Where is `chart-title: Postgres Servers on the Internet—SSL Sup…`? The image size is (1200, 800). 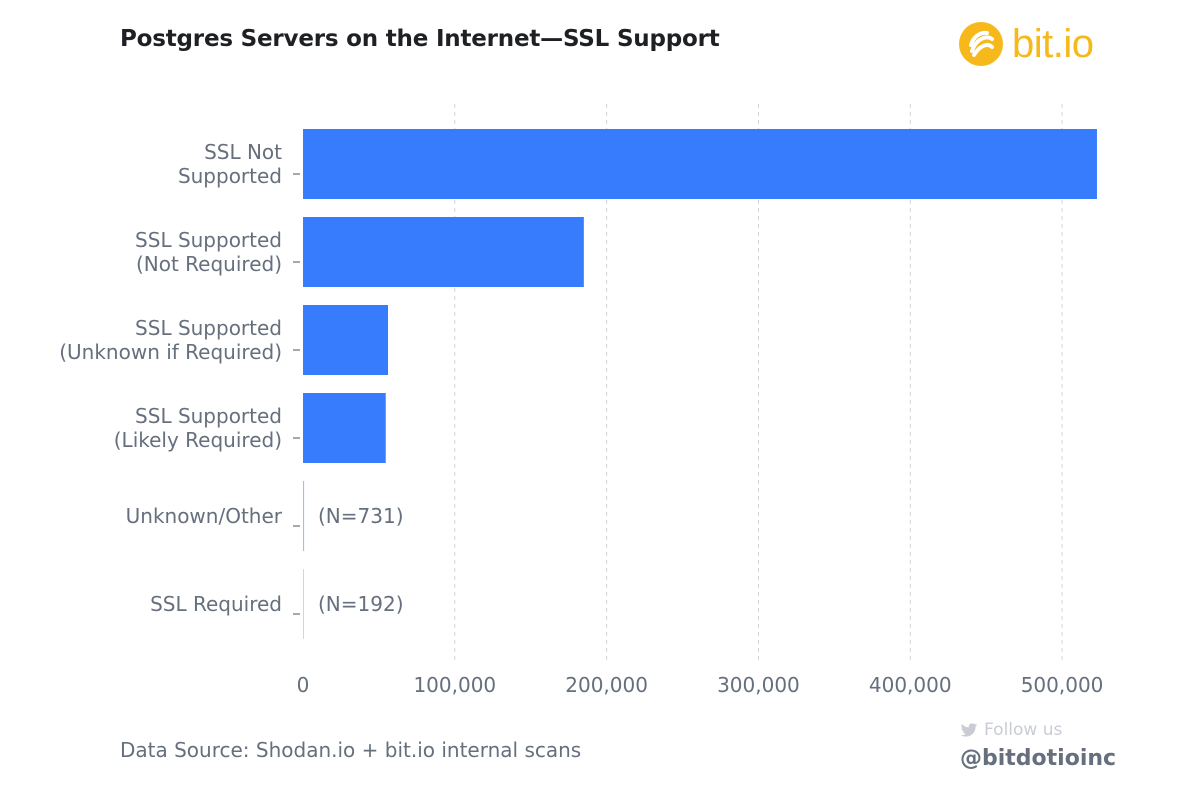
chart-title: Postgres Servers on the Internet—SSL Sup… is located at coordinates (420, 39).